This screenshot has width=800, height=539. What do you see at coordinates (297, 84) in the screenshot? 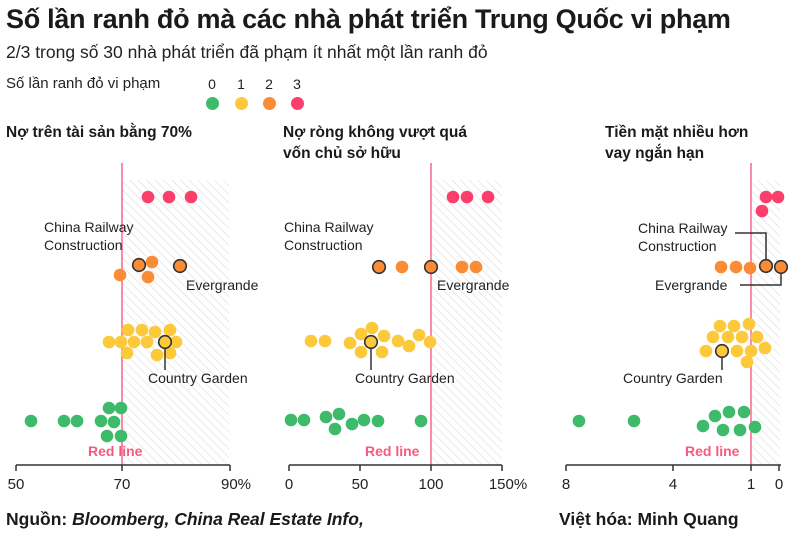
I see `legend-item-label: 3` at bounding box center [297, 84].